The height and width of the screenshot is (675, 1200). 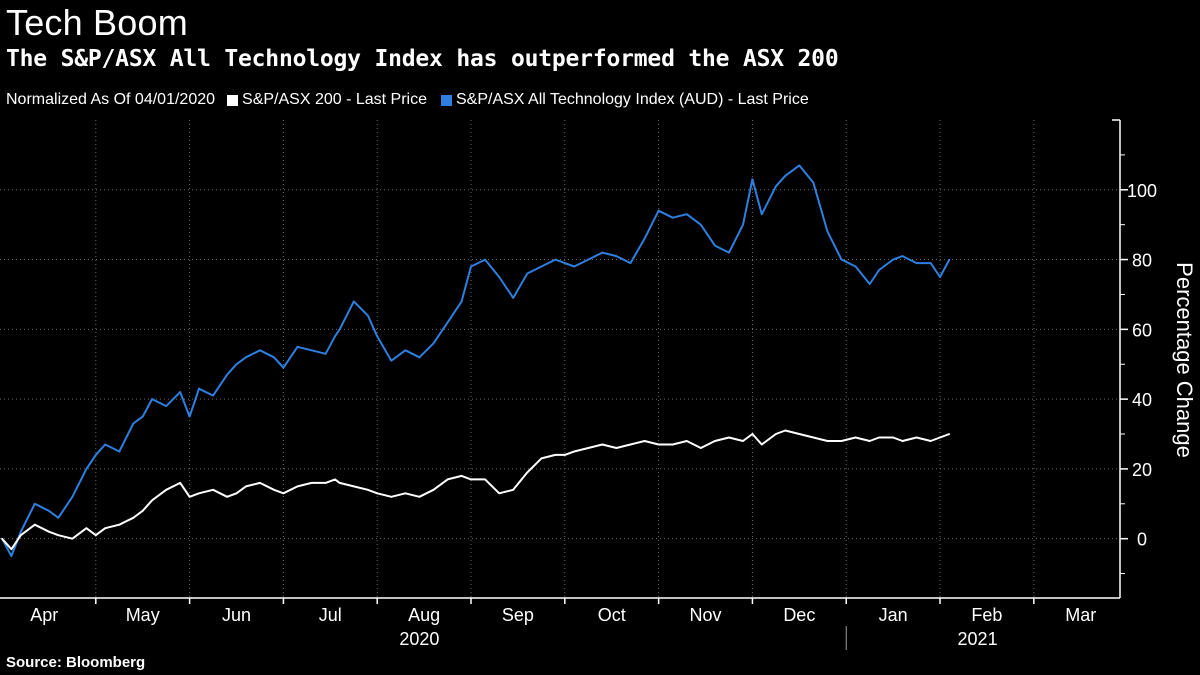 I want to click on y-tick-label: 0, so click(x=1142, y=540).